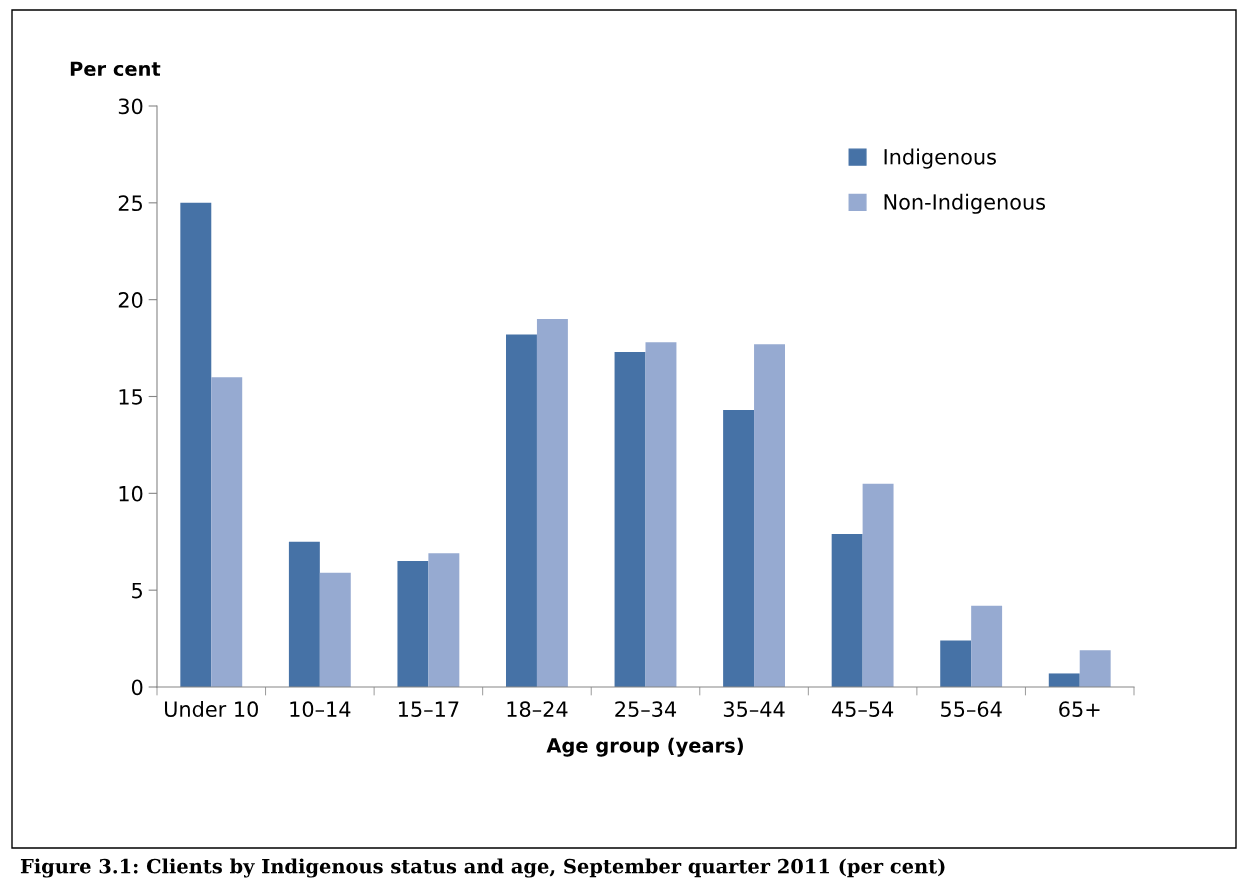  I want to click on x-tick-label: 35–44, so click(754, 709).